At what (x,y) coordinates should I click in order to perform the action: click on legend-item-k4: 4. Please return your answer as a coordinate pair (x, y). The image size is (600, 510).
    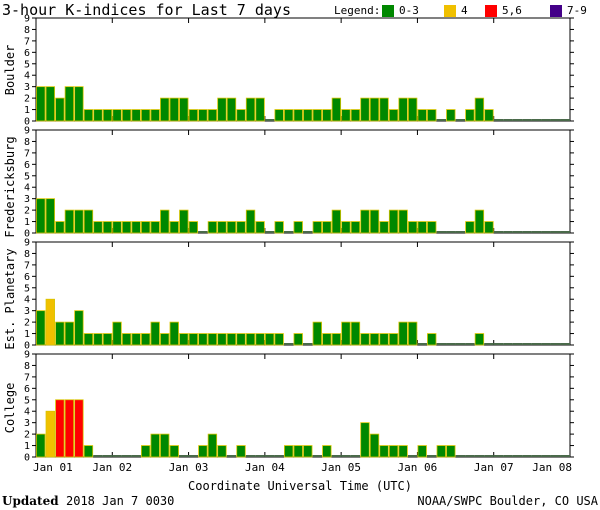
    Looking at the image, I should click on (464, 10).